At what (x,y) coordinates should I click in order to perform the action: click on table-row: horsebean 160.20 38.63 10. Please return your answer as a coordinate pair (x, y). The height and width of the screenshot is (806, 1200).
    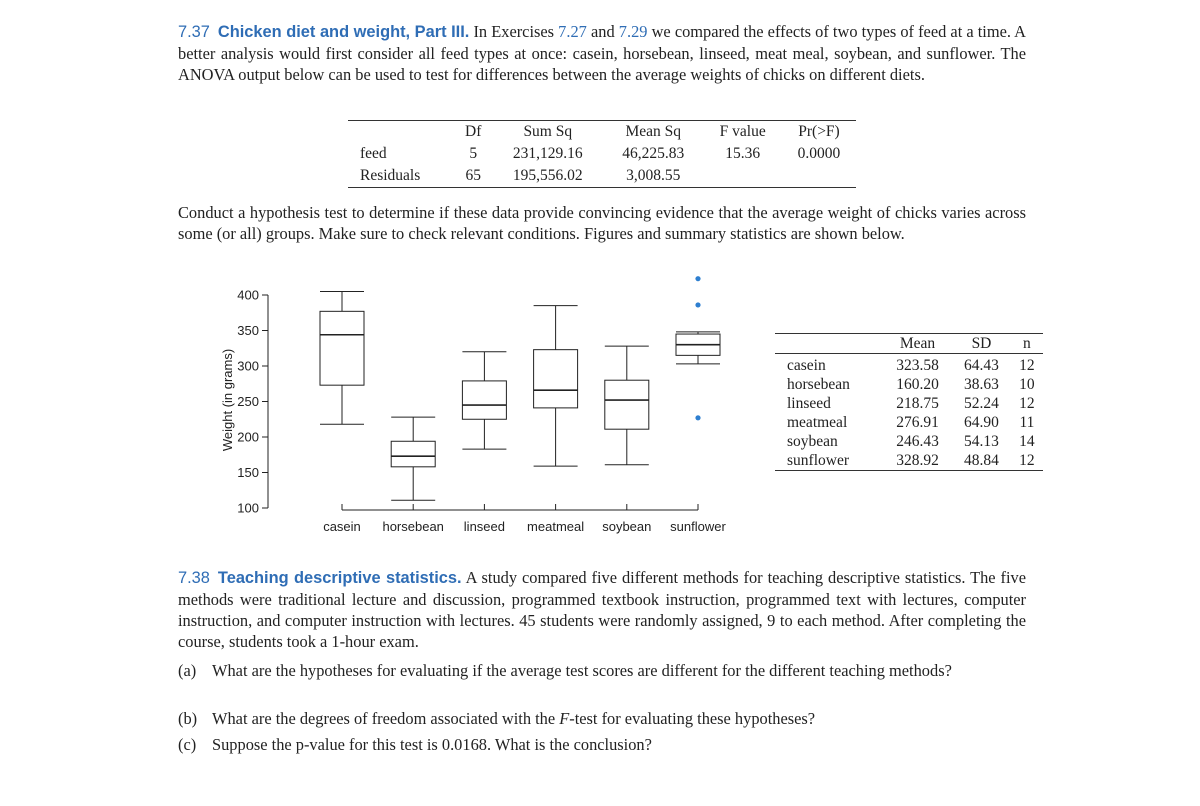
    Looking at the image, I should click on (909, 384).